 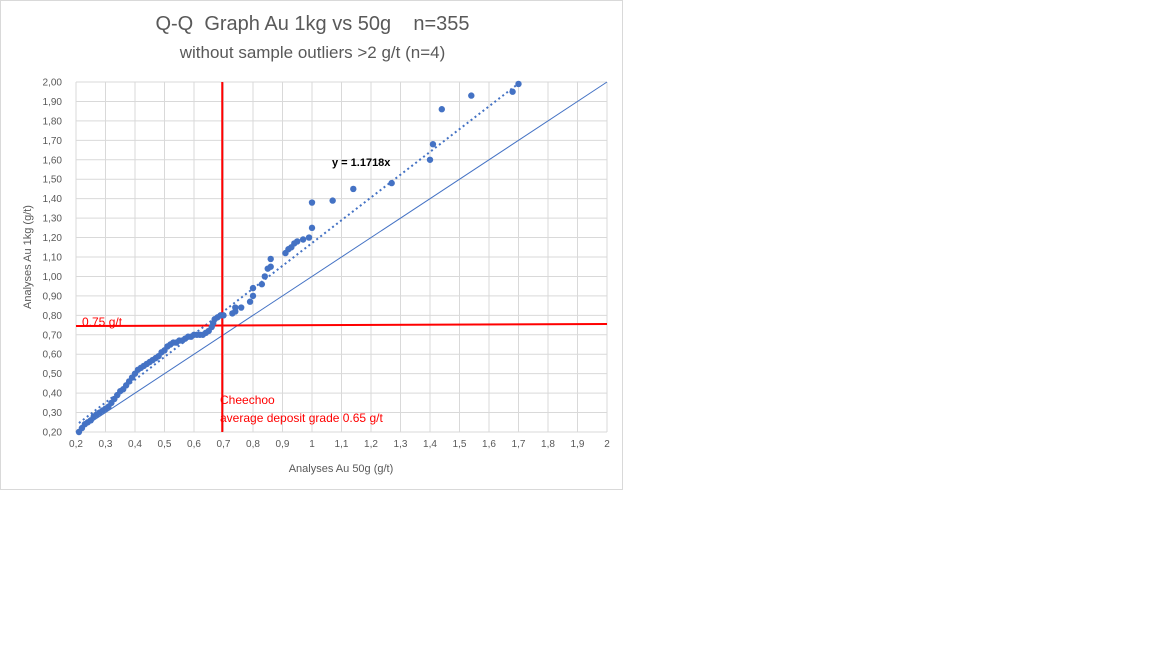 I want to click on trendline-equation-label: y = 1.1718x, so click(x=361, y=163).